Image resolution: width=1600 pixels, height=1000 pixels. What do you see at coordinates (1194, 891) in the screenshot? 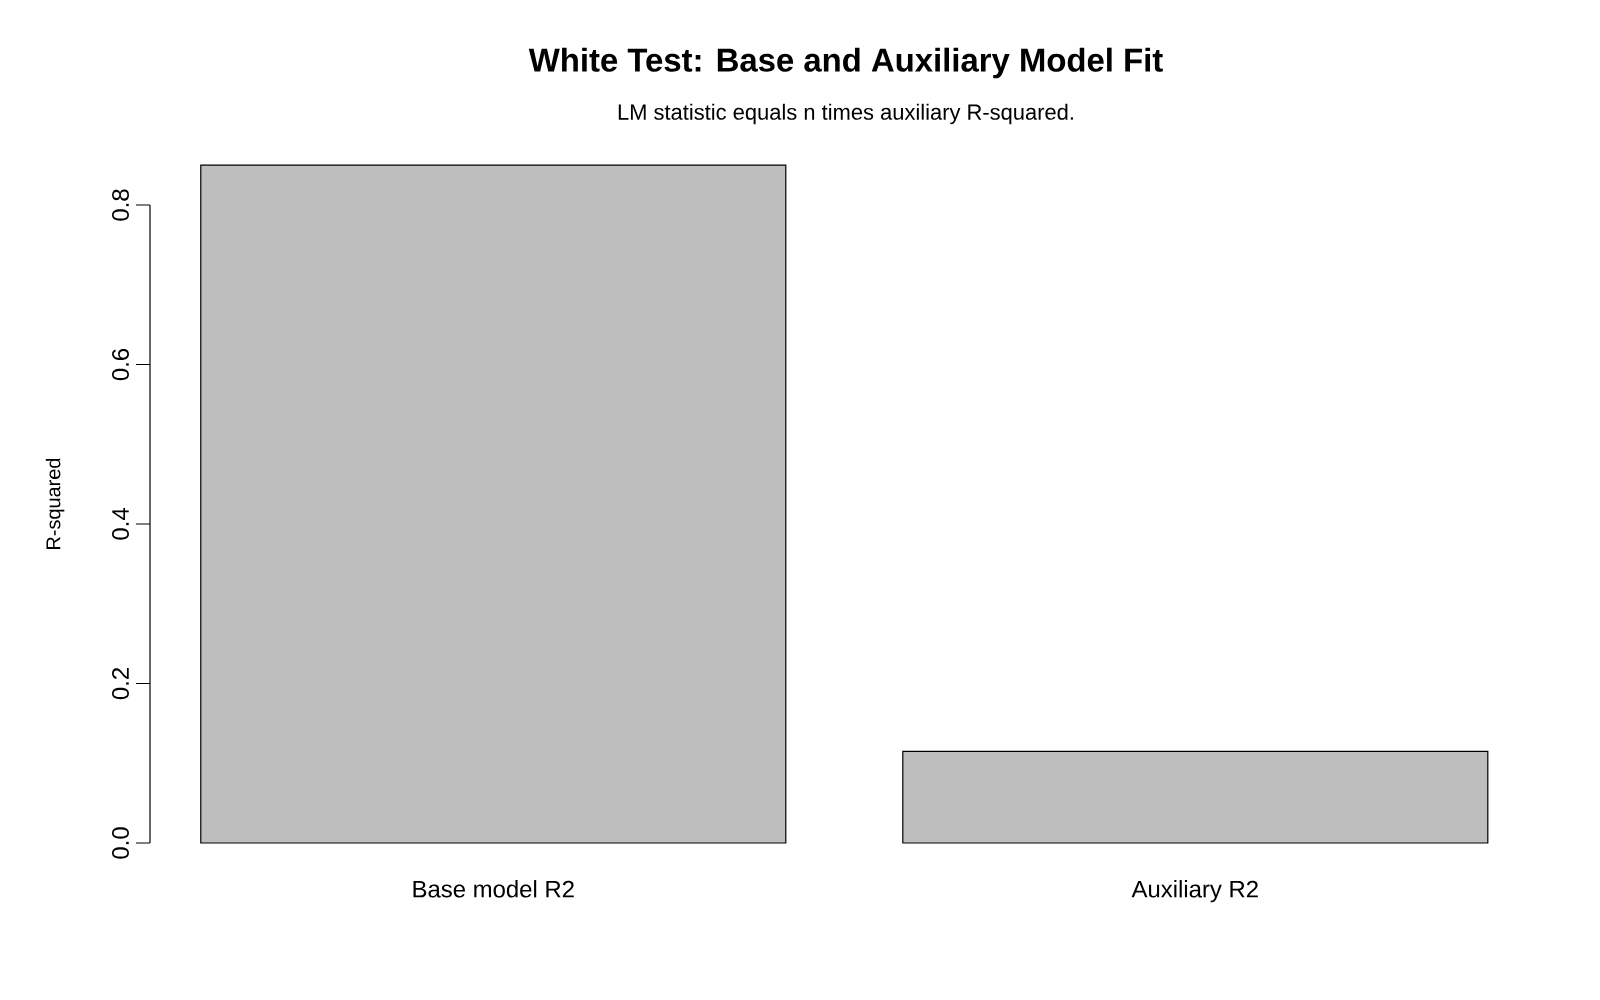
I see `x-tick-label: Auxiliary R2` at bounding box center [1194, 891].